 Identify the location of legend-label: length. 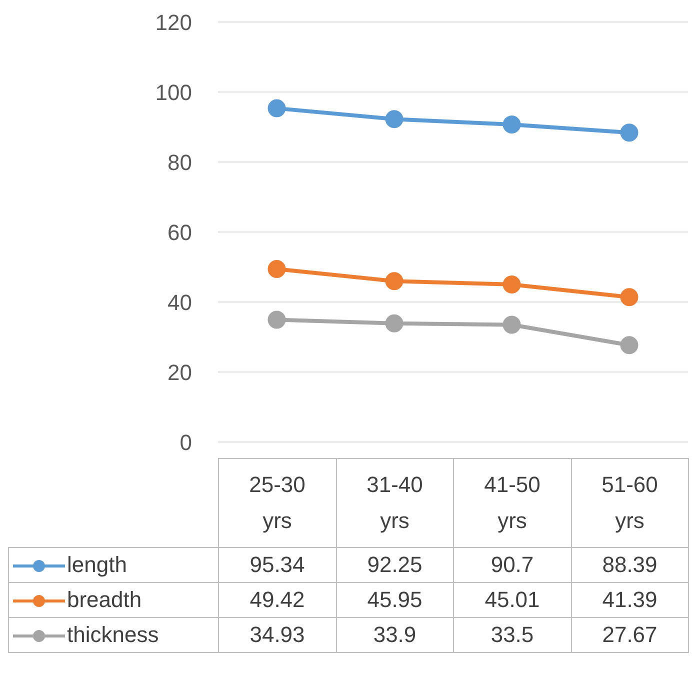
(97, 564).